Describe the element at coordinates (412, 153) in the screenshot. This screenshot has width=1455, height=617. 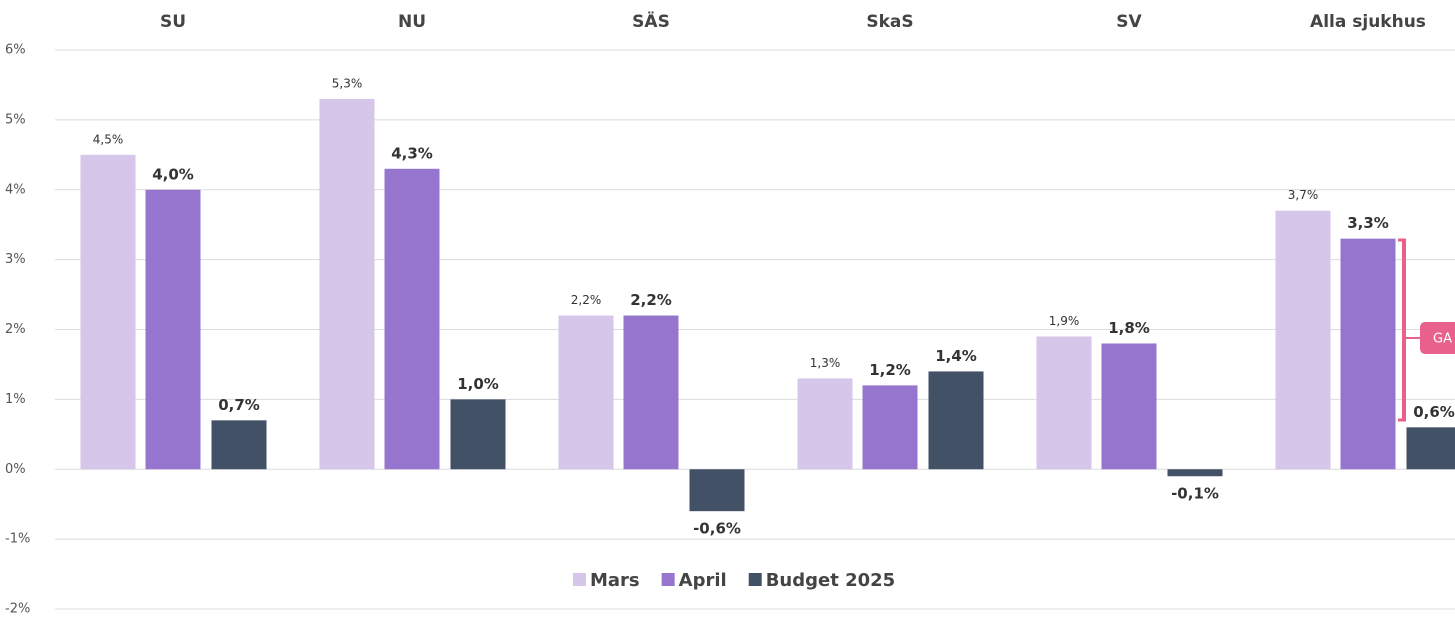
I see `value-label: 4,3%` at that location.